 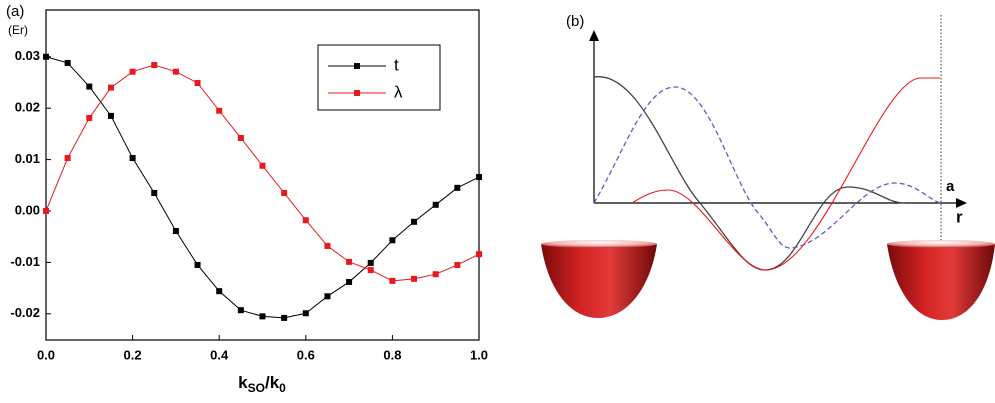 I want to click on legend-label: λ, so click(x=398, y=91).